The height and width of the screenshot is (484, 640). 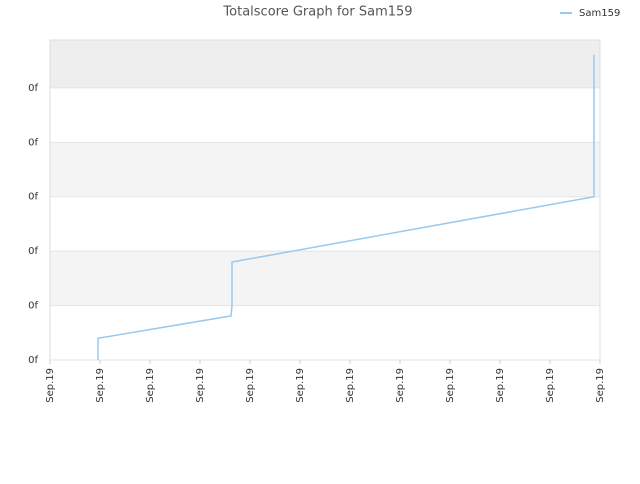 I want to click on legend-label: Sam159, so click(x=599, y=13).